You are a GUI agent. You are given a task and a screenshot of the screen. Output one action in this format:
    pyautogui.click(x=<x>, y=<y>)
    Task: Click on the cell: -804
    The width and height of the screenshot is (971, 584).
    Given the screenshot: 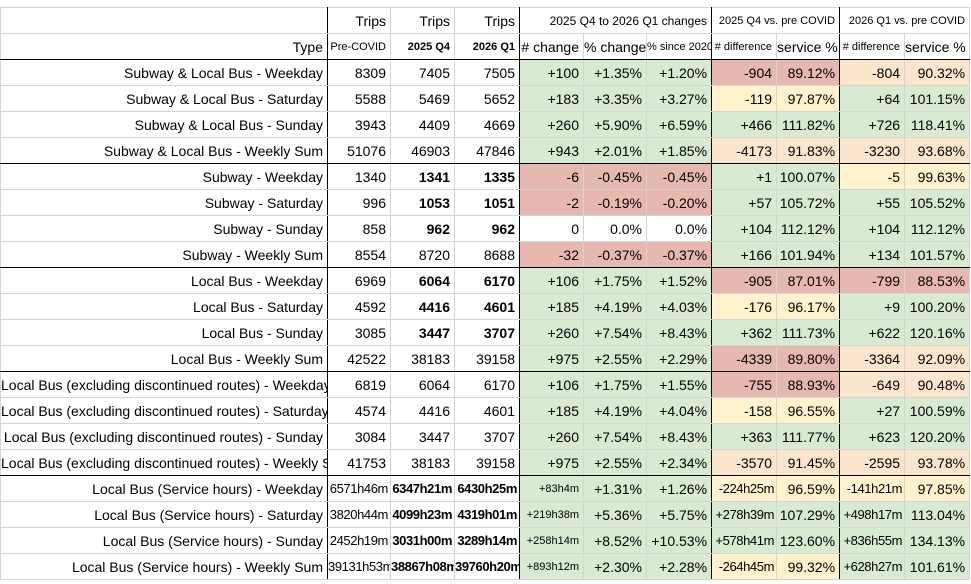 What is the action you would take?
    pyautogui.click(x=872, y=72)
    